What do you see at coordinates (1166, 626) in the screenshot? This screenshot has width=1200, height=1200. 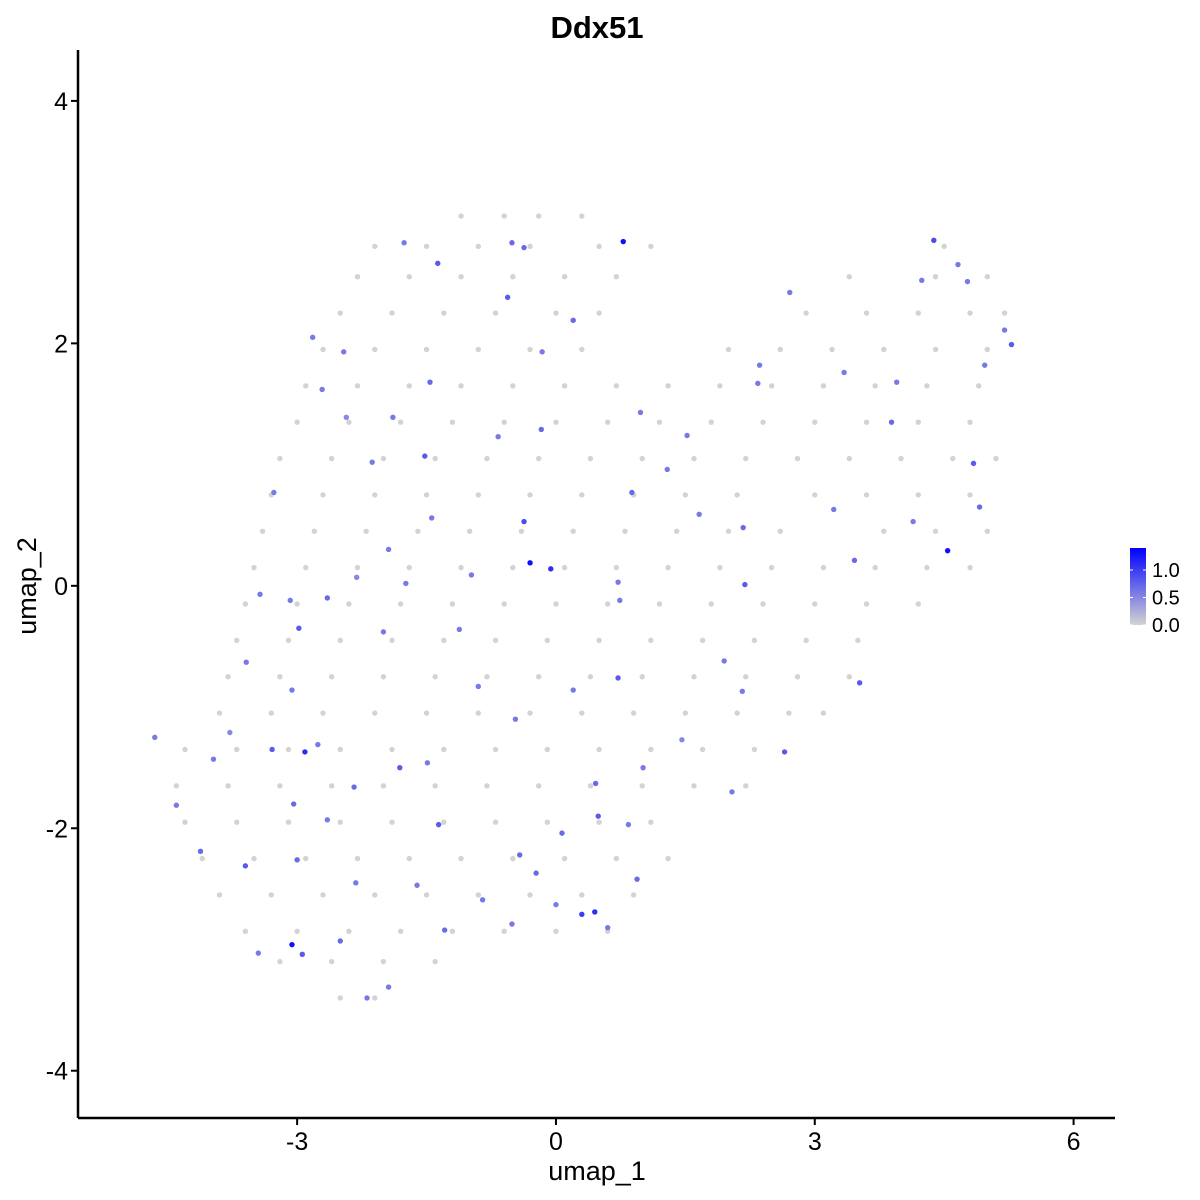 I see `color-tick-label: 0.0` at bounding box center [1166, 626].